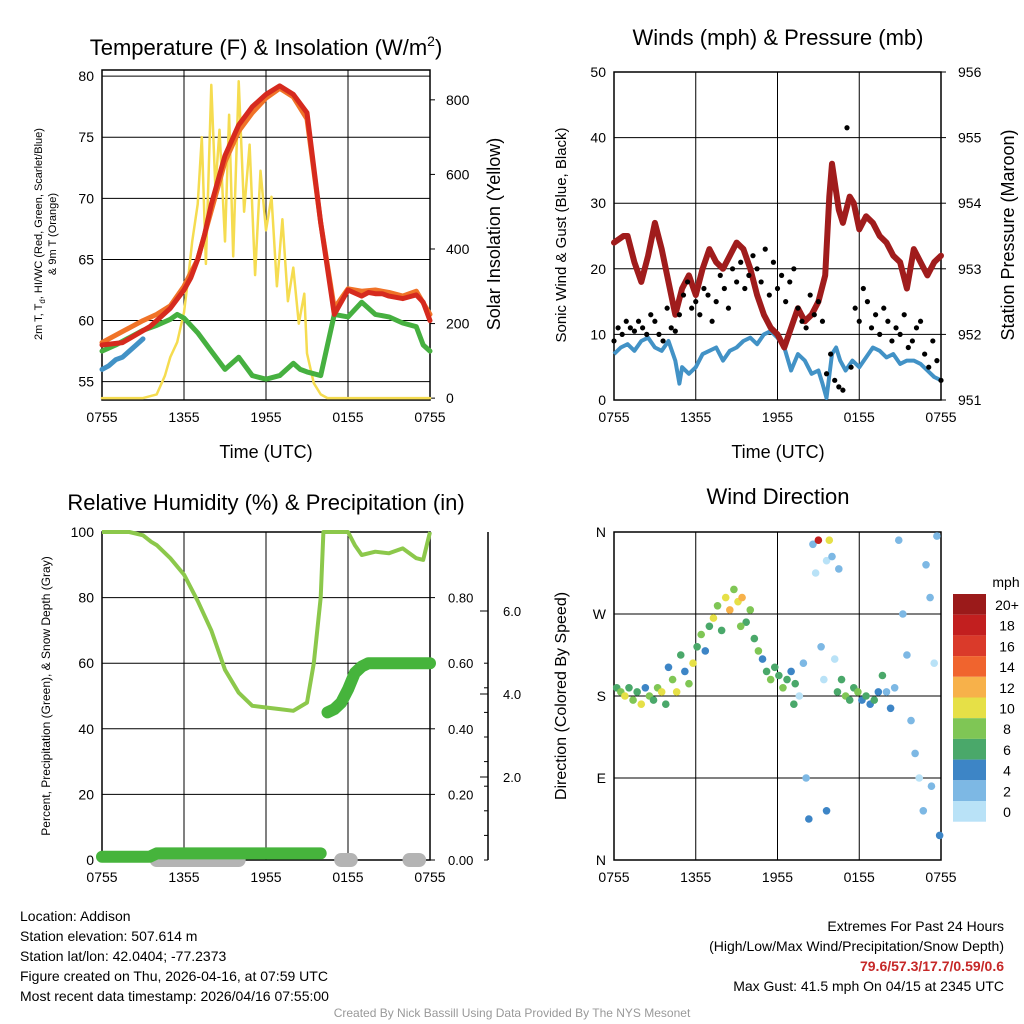 The image size is (1024, 1024). What do you see at coordinates (86, 663) in the screenshot?
I see `rh-ytick-label: 60` at bounding box center [86, 663].